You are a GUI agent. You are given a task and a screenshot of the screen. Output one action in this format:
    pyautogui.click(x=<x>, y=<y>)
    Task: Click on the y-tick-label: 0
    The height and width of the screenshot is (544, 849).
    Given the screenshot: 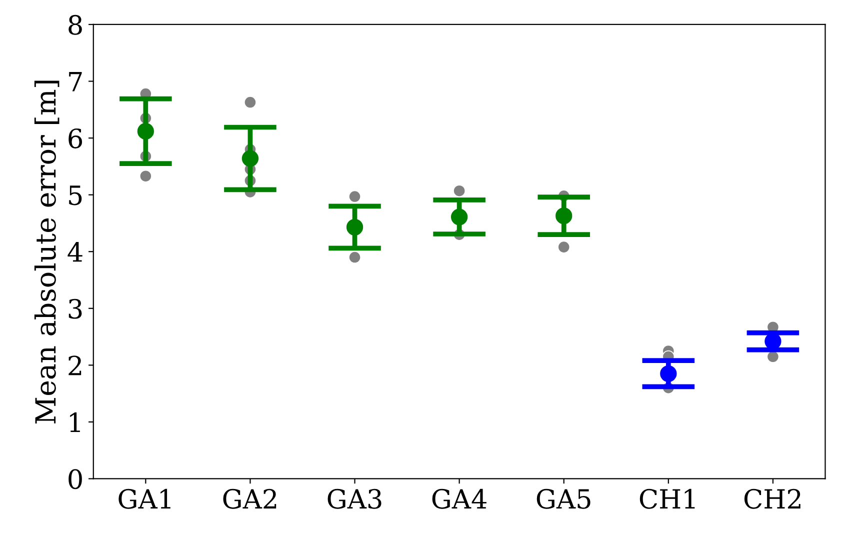 What is the action you would take?
    pyautogui.click(x=75, y=479)
    